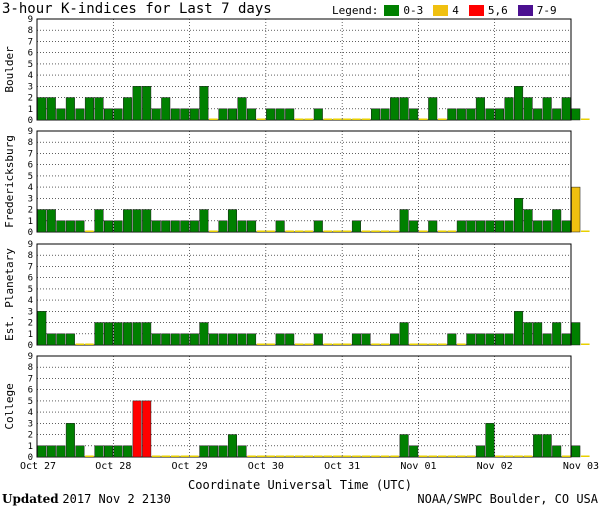  Describe the element at coordinates (418, 466) in the screenshot. I see `x-tick-label: Nov 01` at that location.